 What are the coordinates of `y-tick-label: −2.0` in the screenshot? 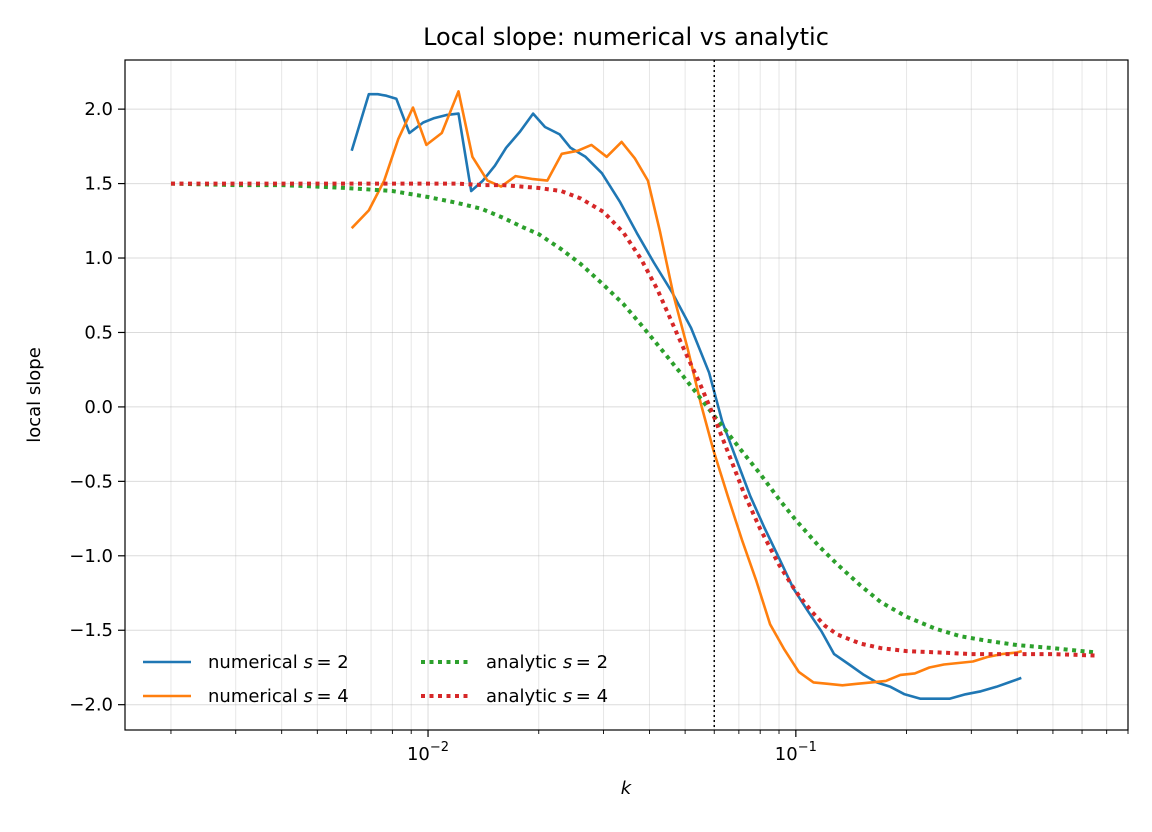 It's located at (91, 705).